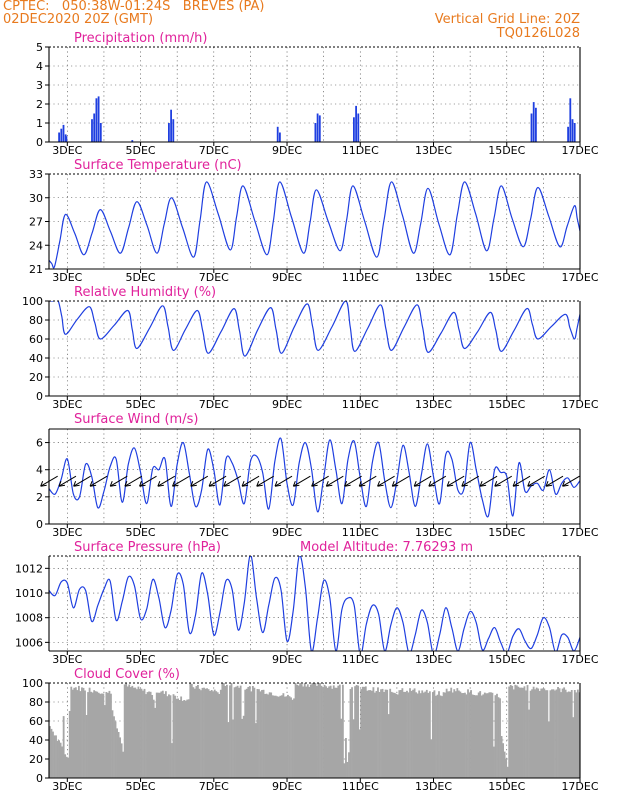  What do you see at coordinates (36, 377) in the screenshot?
I see `y-tick-label: 20` at bounding box center [36, 377].